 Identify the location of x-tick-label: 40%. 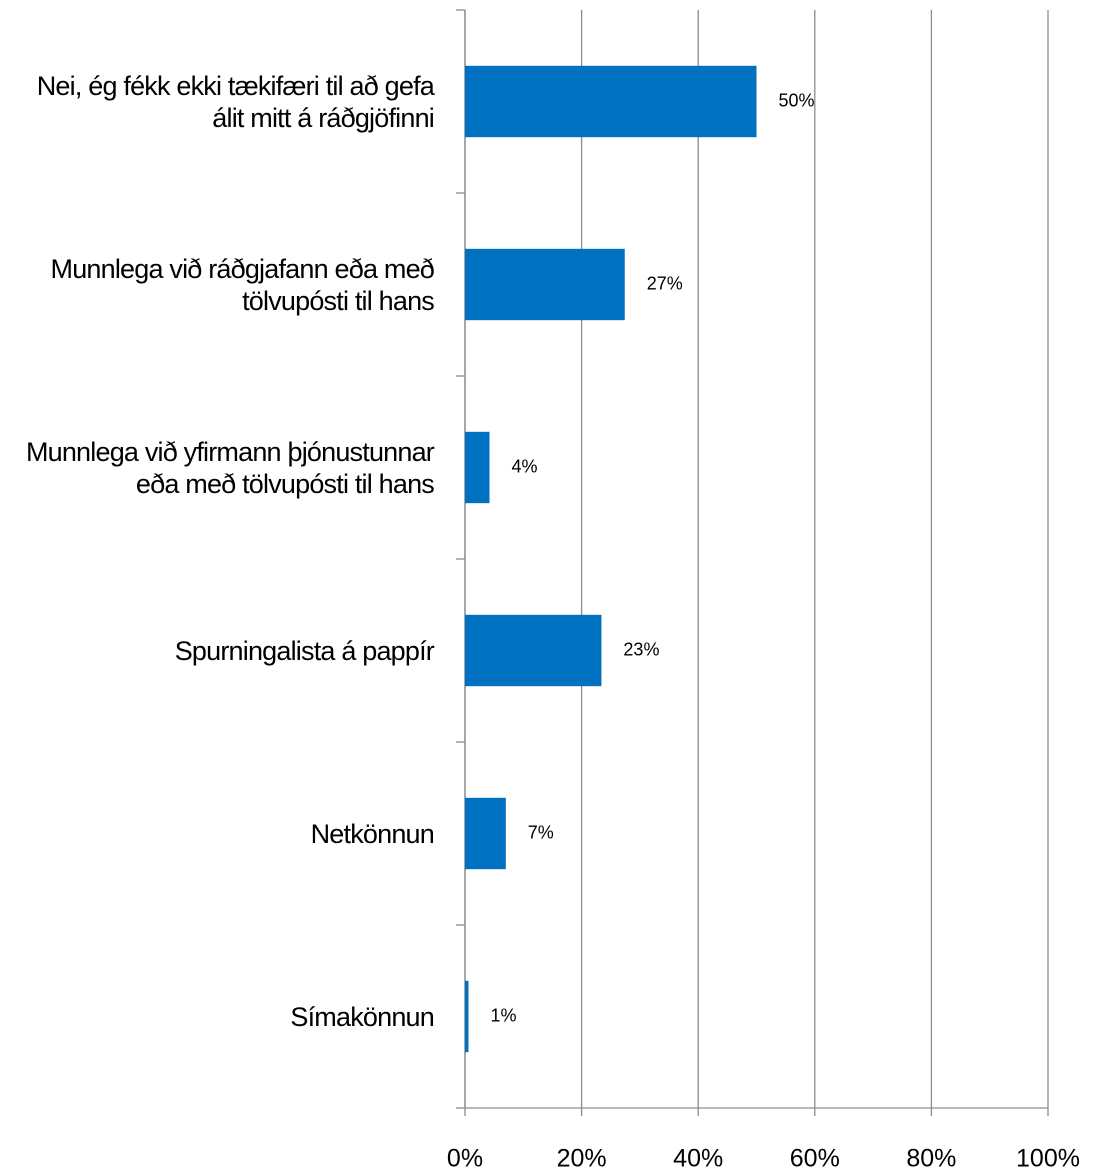
(698, 1158).